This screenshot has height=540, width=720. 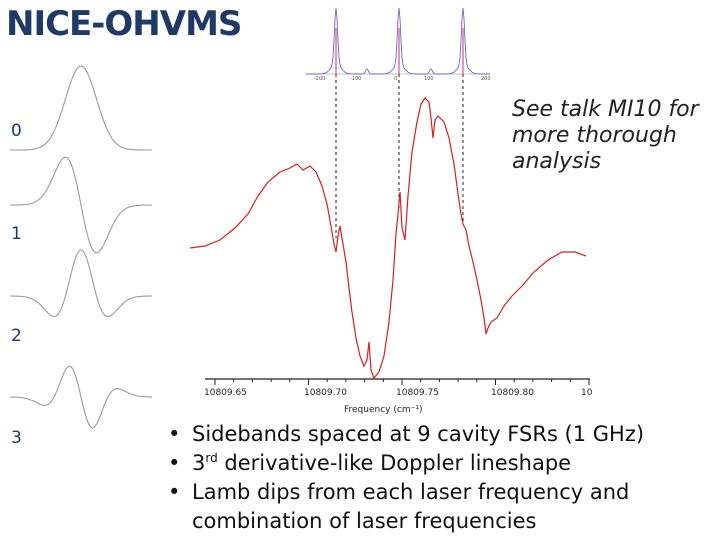 What do you see at coordinates (429, 79) in the screenshot?
I see `inset-tick-label: 100` at bounding box center [429, 79].